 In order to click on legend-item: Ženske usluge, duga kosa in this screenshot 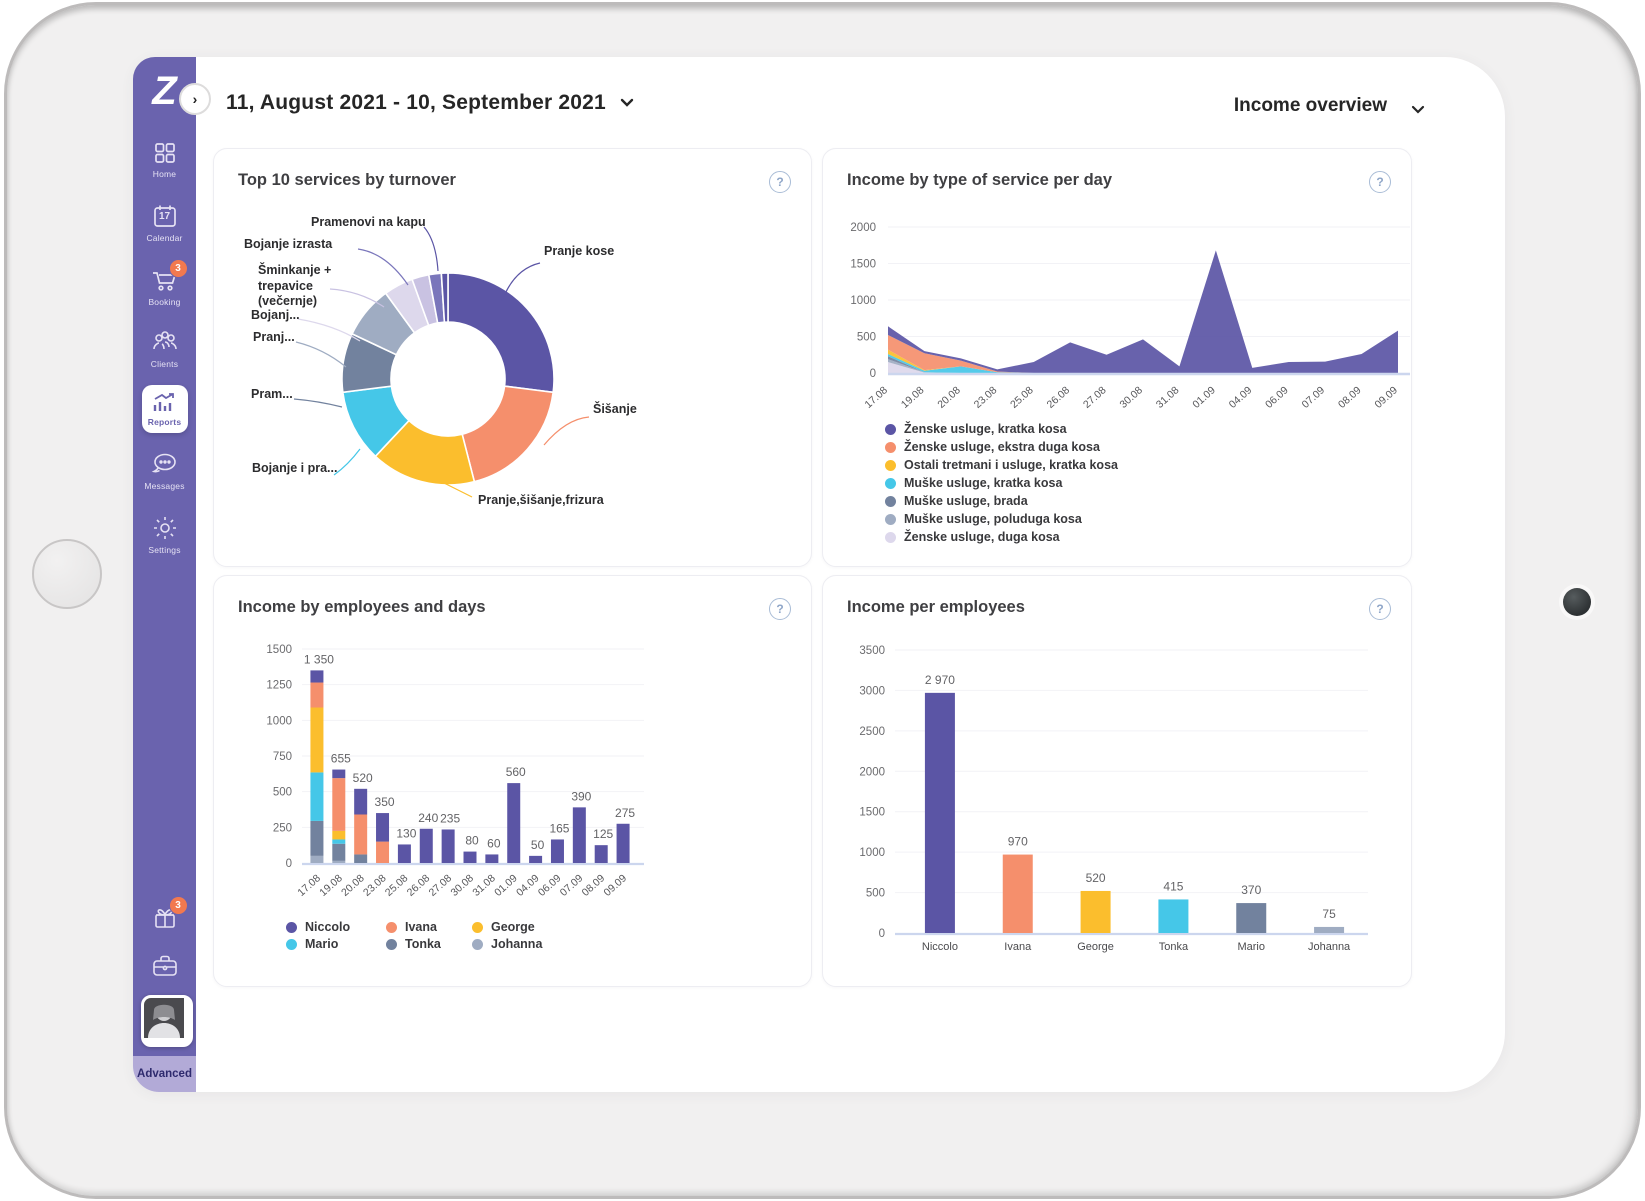, I will do `click(1001, 537)`.